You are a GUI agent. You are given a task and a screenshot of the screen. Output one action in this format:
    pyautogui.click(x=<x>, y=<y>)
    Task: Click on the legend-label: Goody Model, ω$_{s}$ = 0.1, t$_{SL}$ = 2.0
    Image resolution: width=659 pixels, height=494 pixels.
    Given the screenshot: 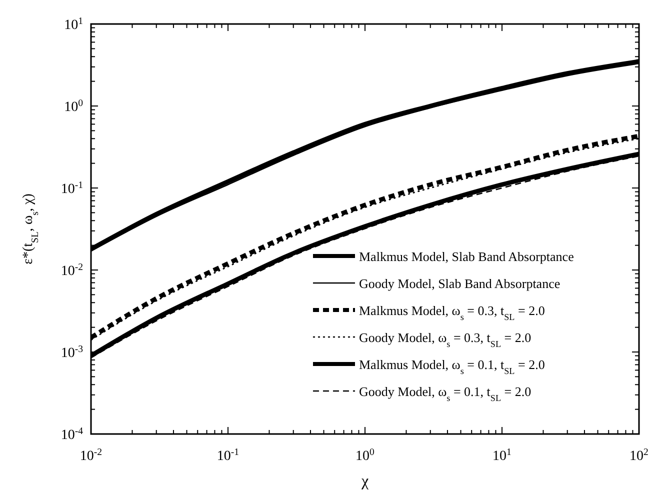 What is the action you would take?
    pyautogui.click(x=445, y=393)
    